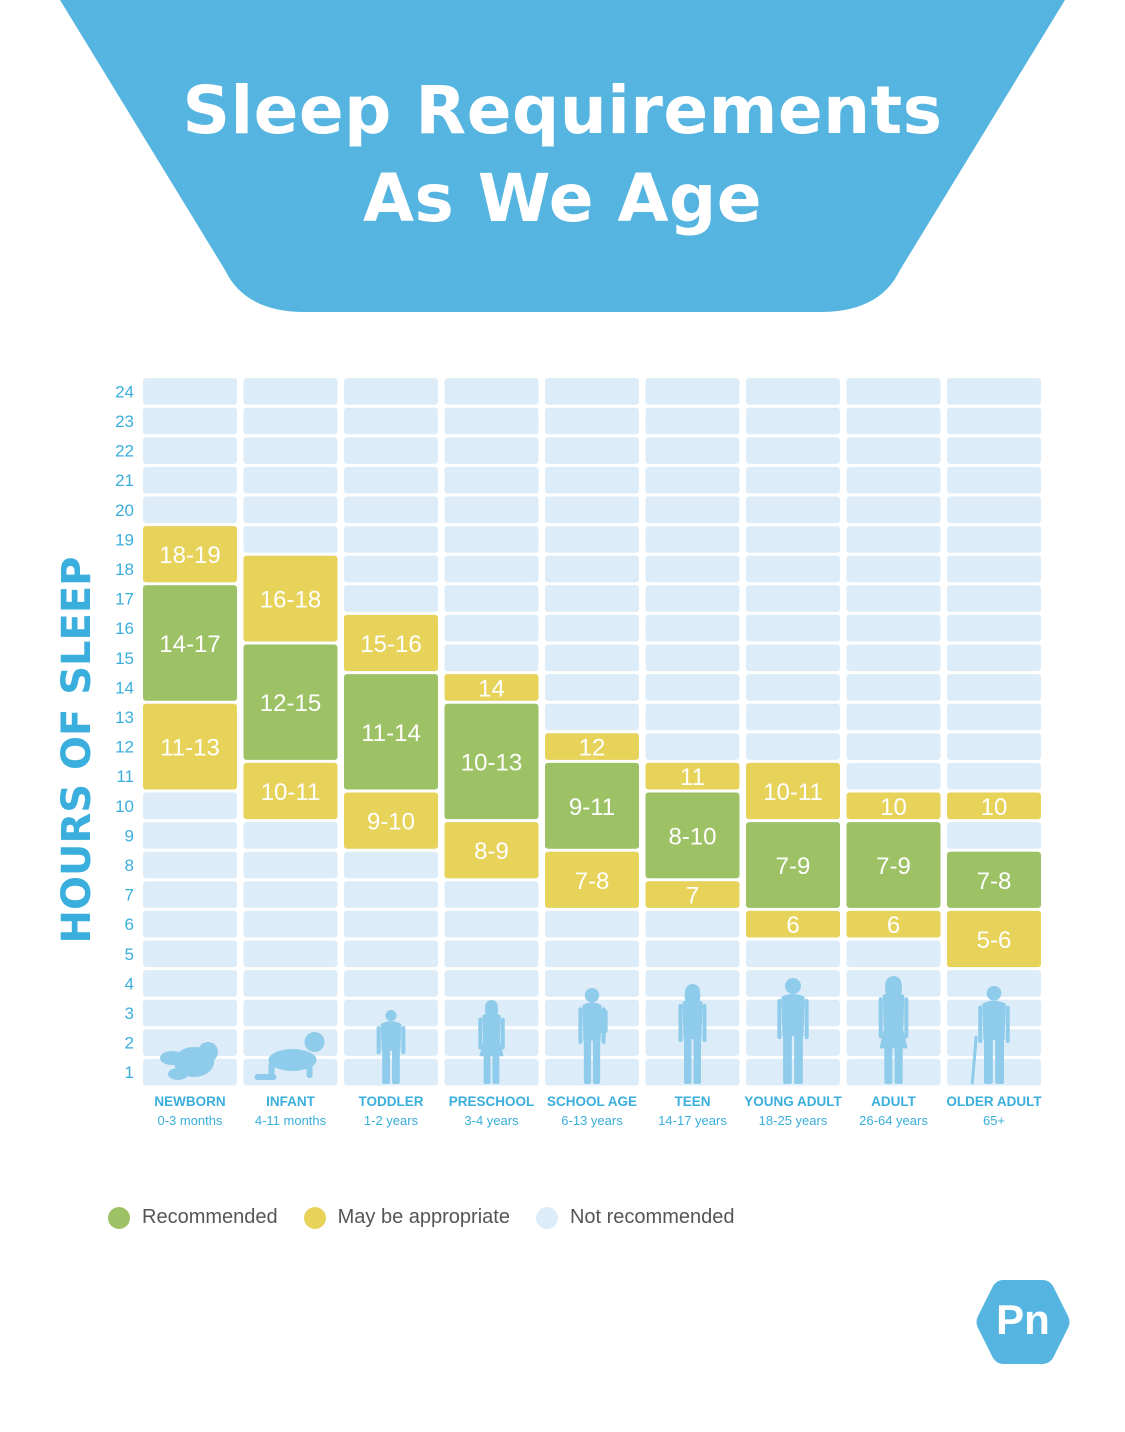 This screenshot has height=1432, width=1125. What do you see at coordinates (124, 391) in the screenshot?
I see `y-tick-label: 24` at bounding box center [124, 391].